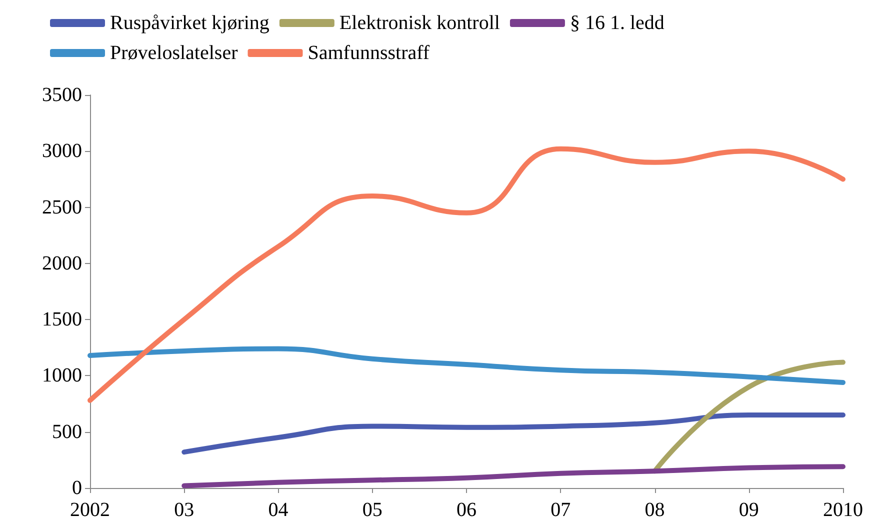 This screenshot has height=531, width=883. I want to click on x-tick-label: 06, so click(466, 510).